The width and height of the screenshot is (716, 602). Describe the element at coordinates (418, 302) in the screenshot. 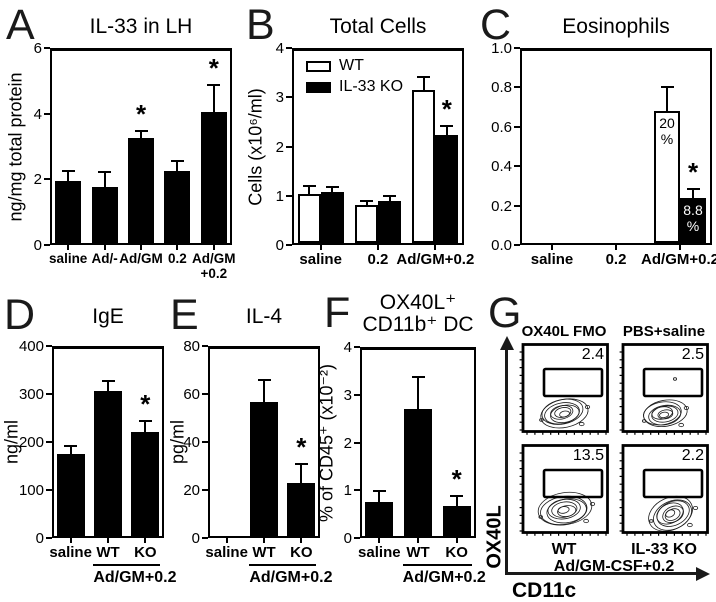

I see `chart-title-line: OX40L⁺` at that location.